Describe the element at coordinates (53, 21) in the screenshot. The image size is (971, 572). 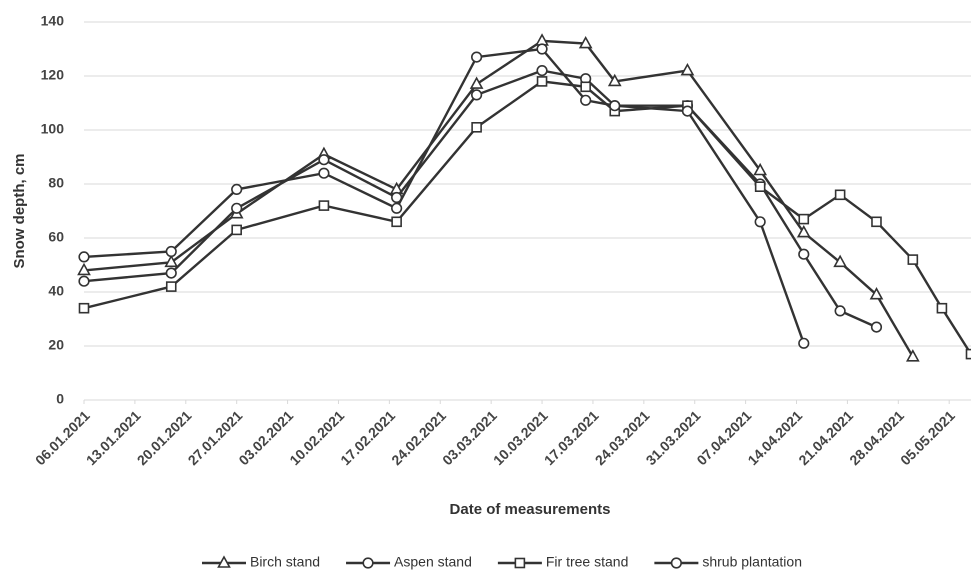
I see `y-tick-label: 140` at that location.